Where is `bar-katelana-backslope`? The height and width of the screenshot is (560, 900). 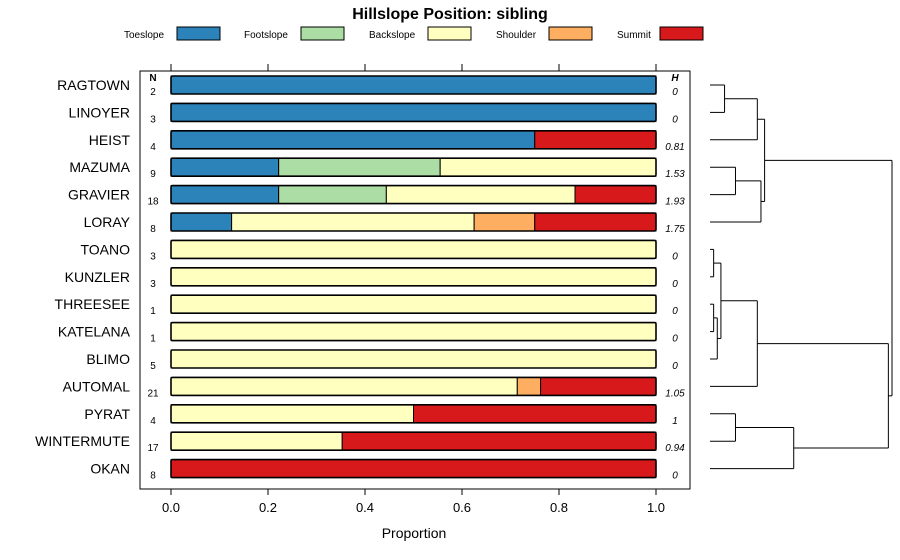 bar-katelana-backslope is located at coordinates (413, 332).